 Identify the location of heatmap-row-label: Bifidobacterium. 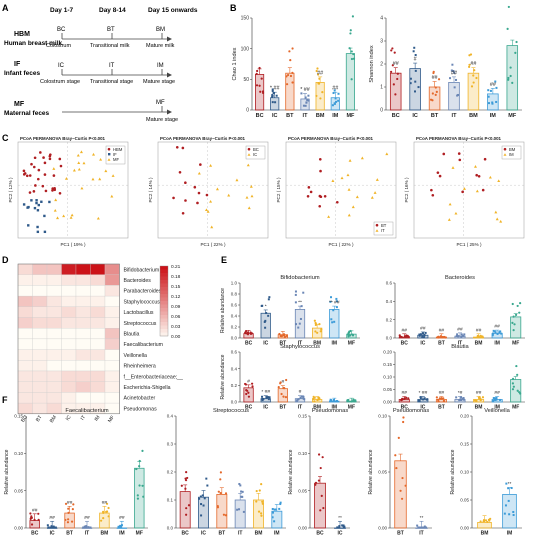
(142, 270).